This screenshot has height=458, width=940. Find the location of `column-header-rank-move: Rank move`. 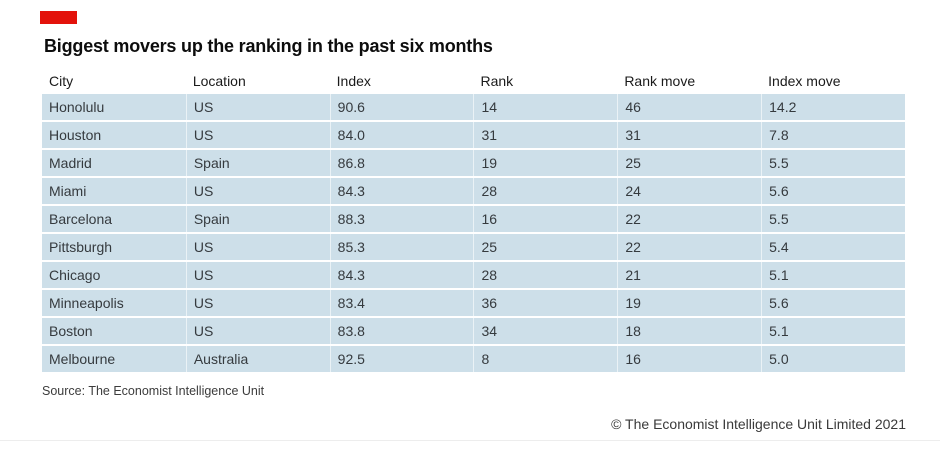

column-header-rank-move: Rank move is located at coordinates (660, 81).